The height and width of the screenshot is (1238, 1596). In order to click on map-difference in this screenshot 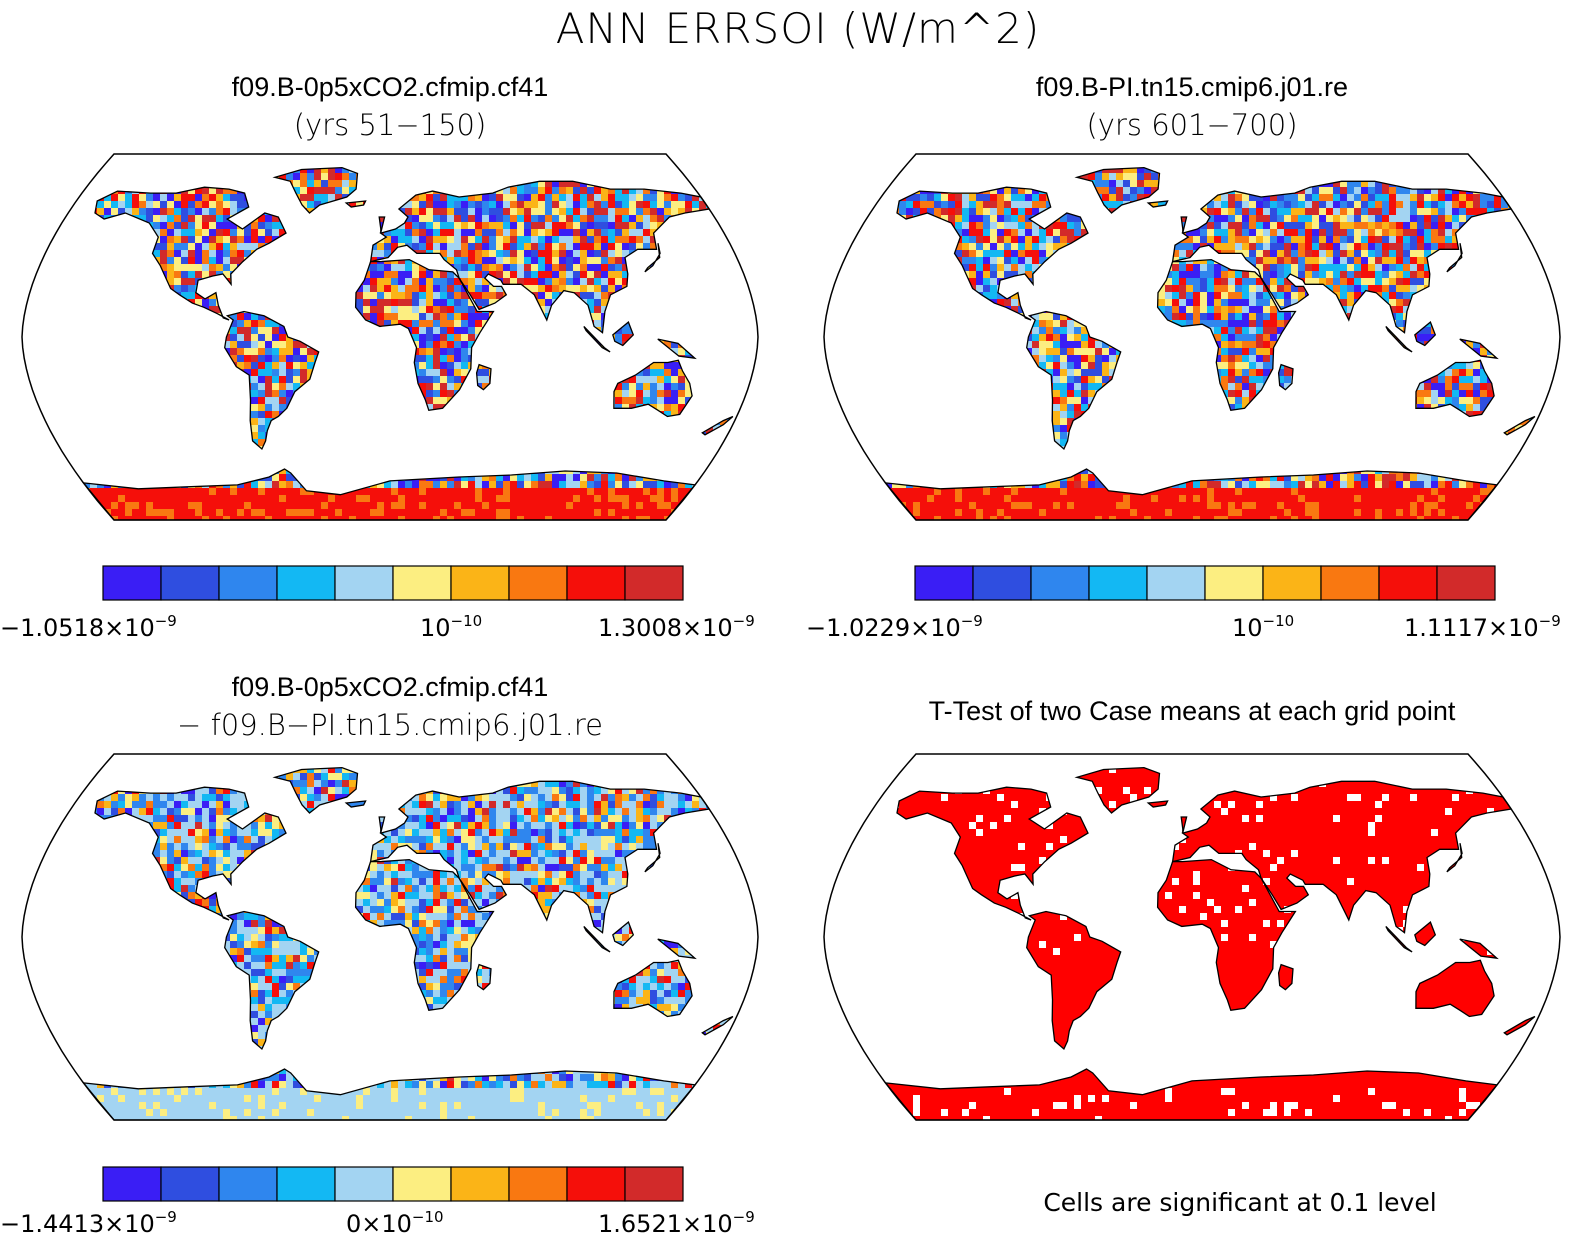, I will do `click(390, 937)`.